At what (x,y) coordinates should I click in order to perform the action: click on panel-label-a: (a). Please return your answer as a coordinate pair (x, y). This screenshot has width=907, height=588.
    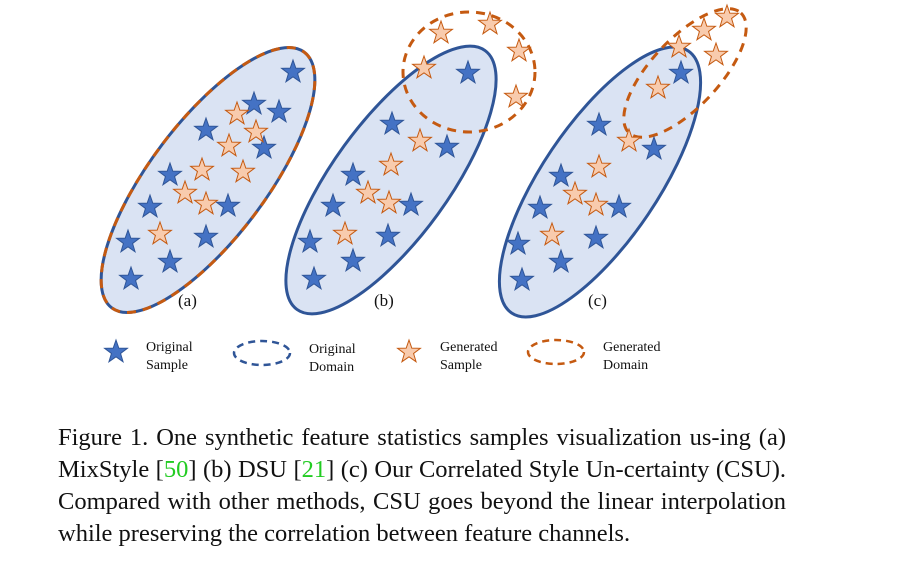
    Looking at the image, I should click on (187, 300).